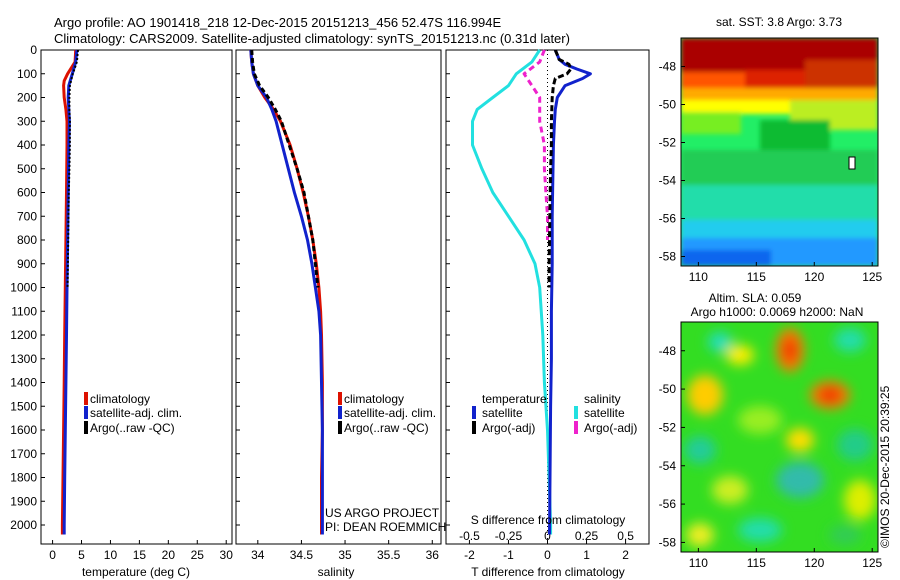 This screenshot has height=580, width=900. Describe the element at coordinates (27, 169) in the screenshot. I see `depth-tick-label: 500` at that location.